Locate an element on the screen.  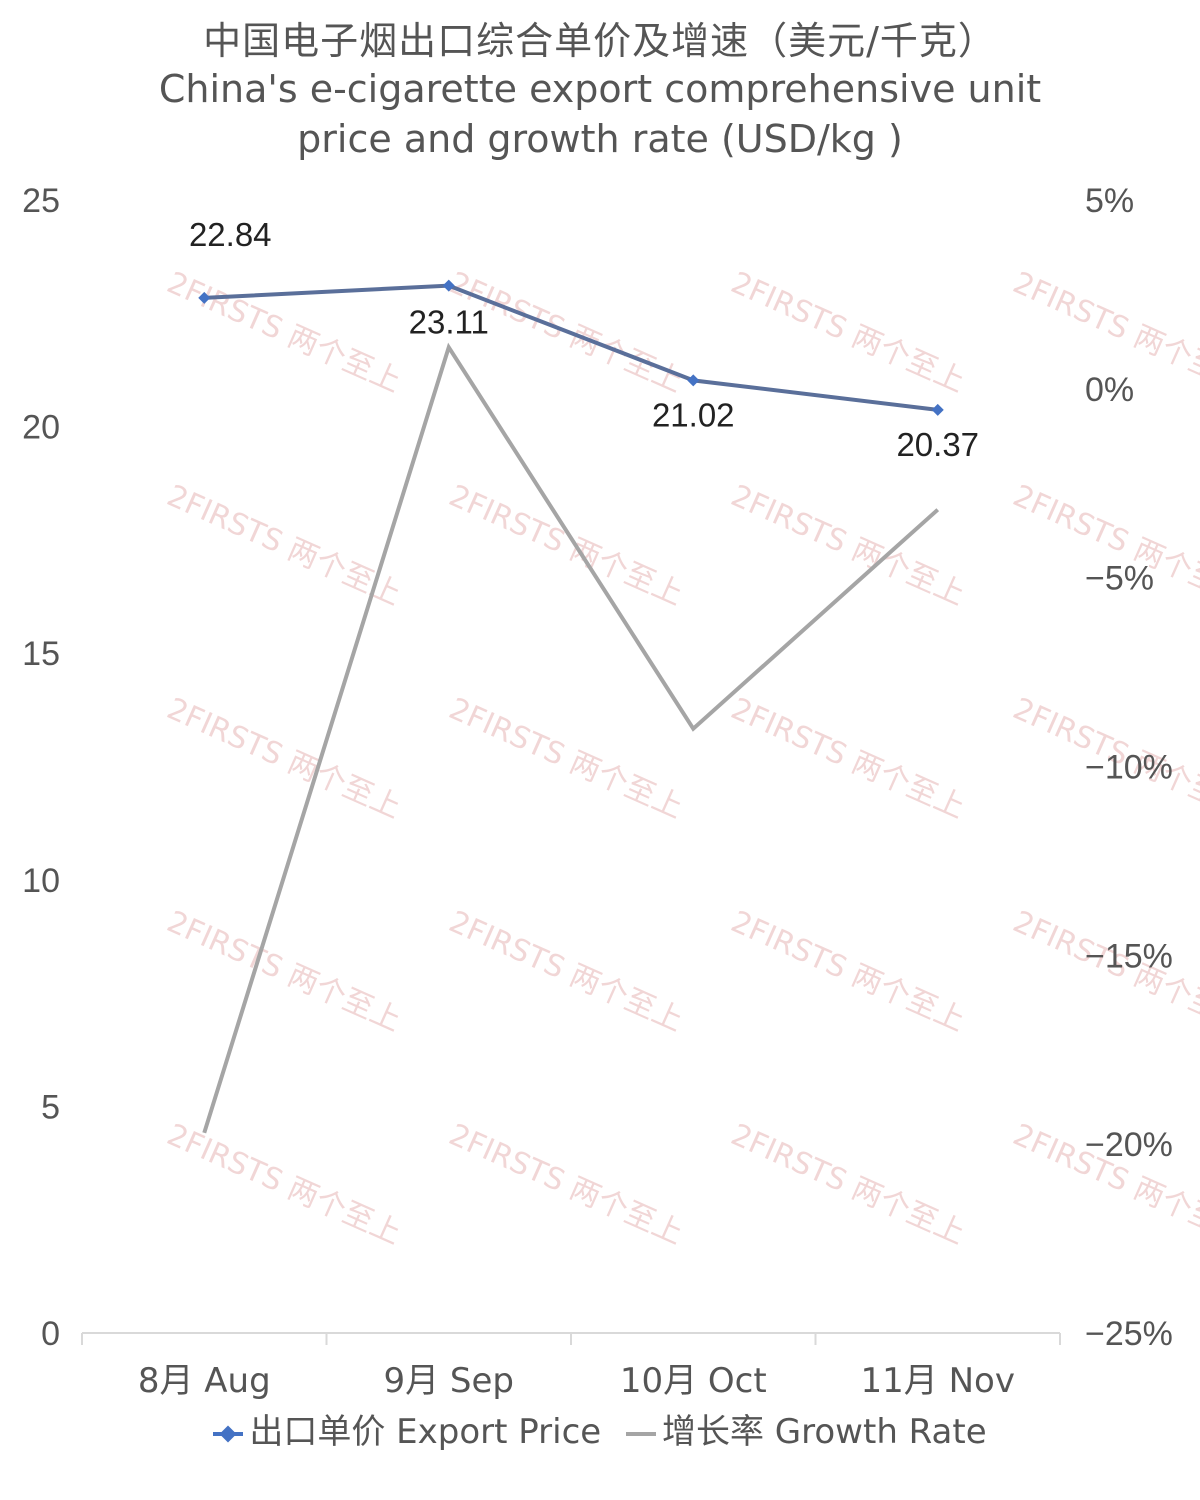
right-tick-label: −25% is located at coordinates (1129, 1334).